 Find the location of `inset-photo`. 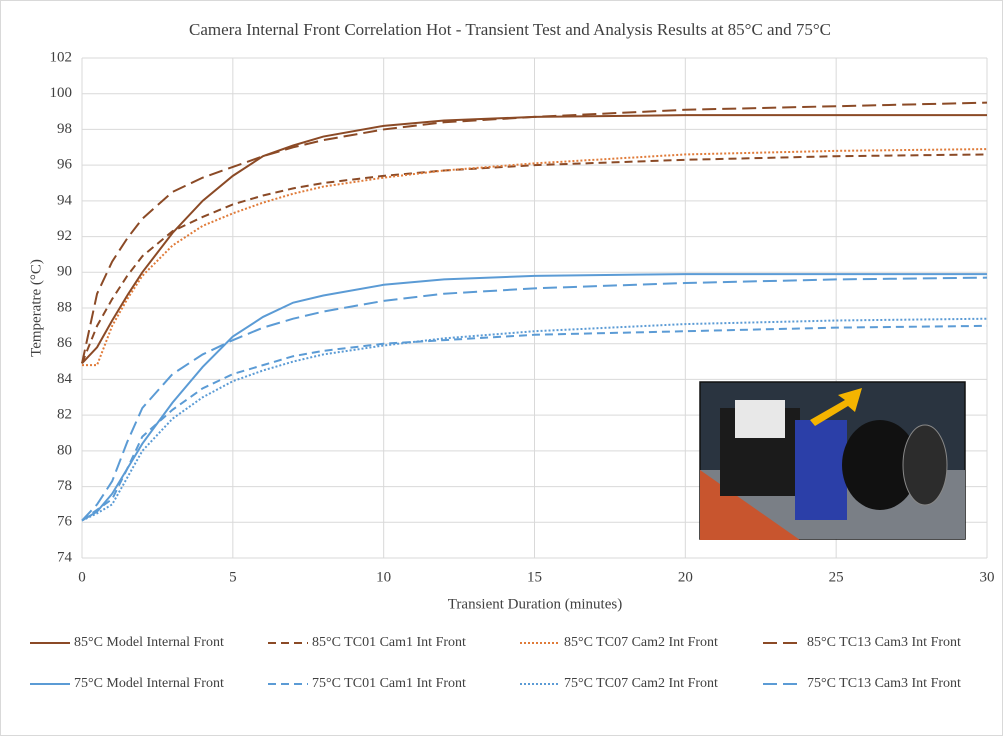

inset-photo is located at coordinates (832, 460).